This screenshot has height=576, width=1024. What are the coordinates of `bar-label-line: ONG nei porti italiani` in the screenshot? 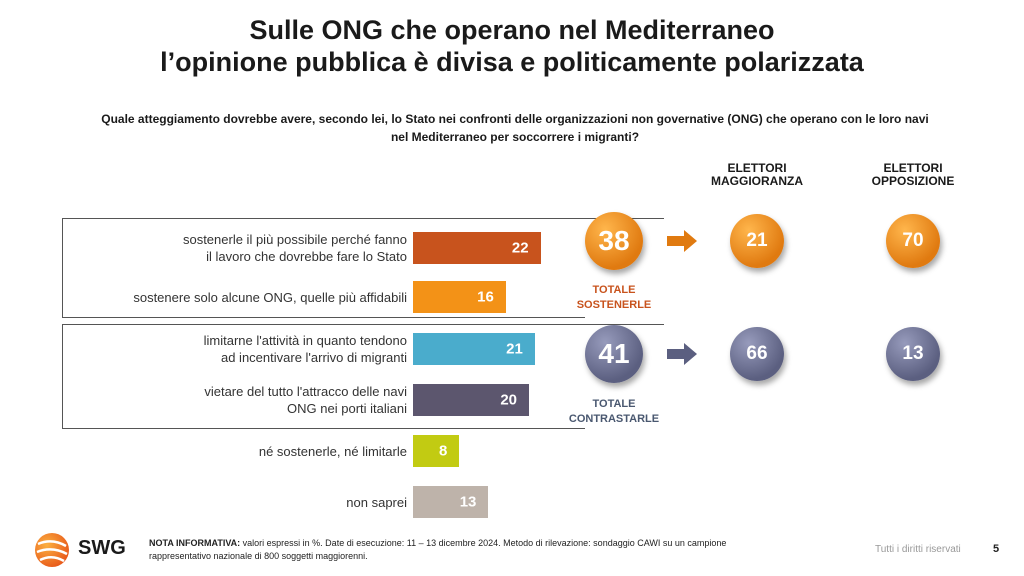 It's located at (347, 408).